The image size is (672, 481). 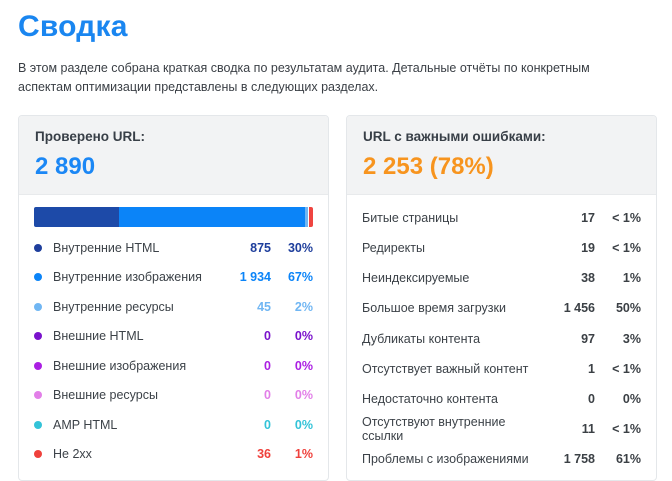 I want to click on legend-label: Внутренние ресурсы, so click(x=113, y=306).